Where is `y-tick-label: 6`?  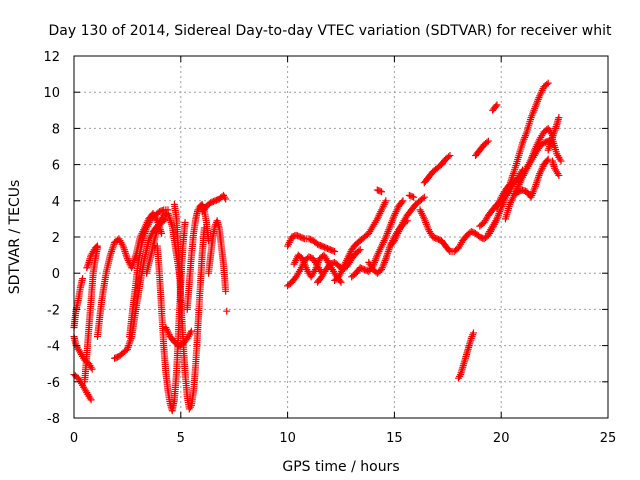
y-tick-label: 6 is located at coordinates (56, 166).